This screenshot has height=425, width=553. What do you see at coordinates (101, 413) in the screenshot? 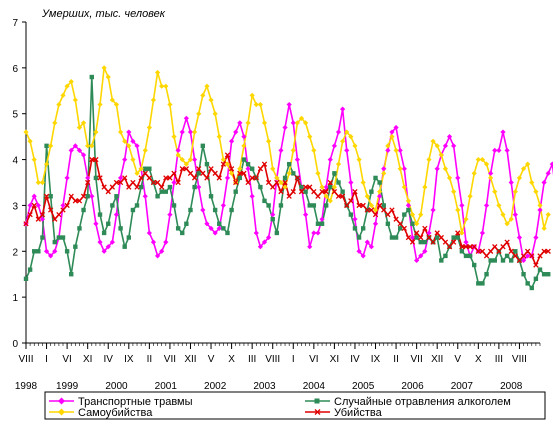
I see `legend-item-suicide: Самоубийства` at bounding box center [101, 413].